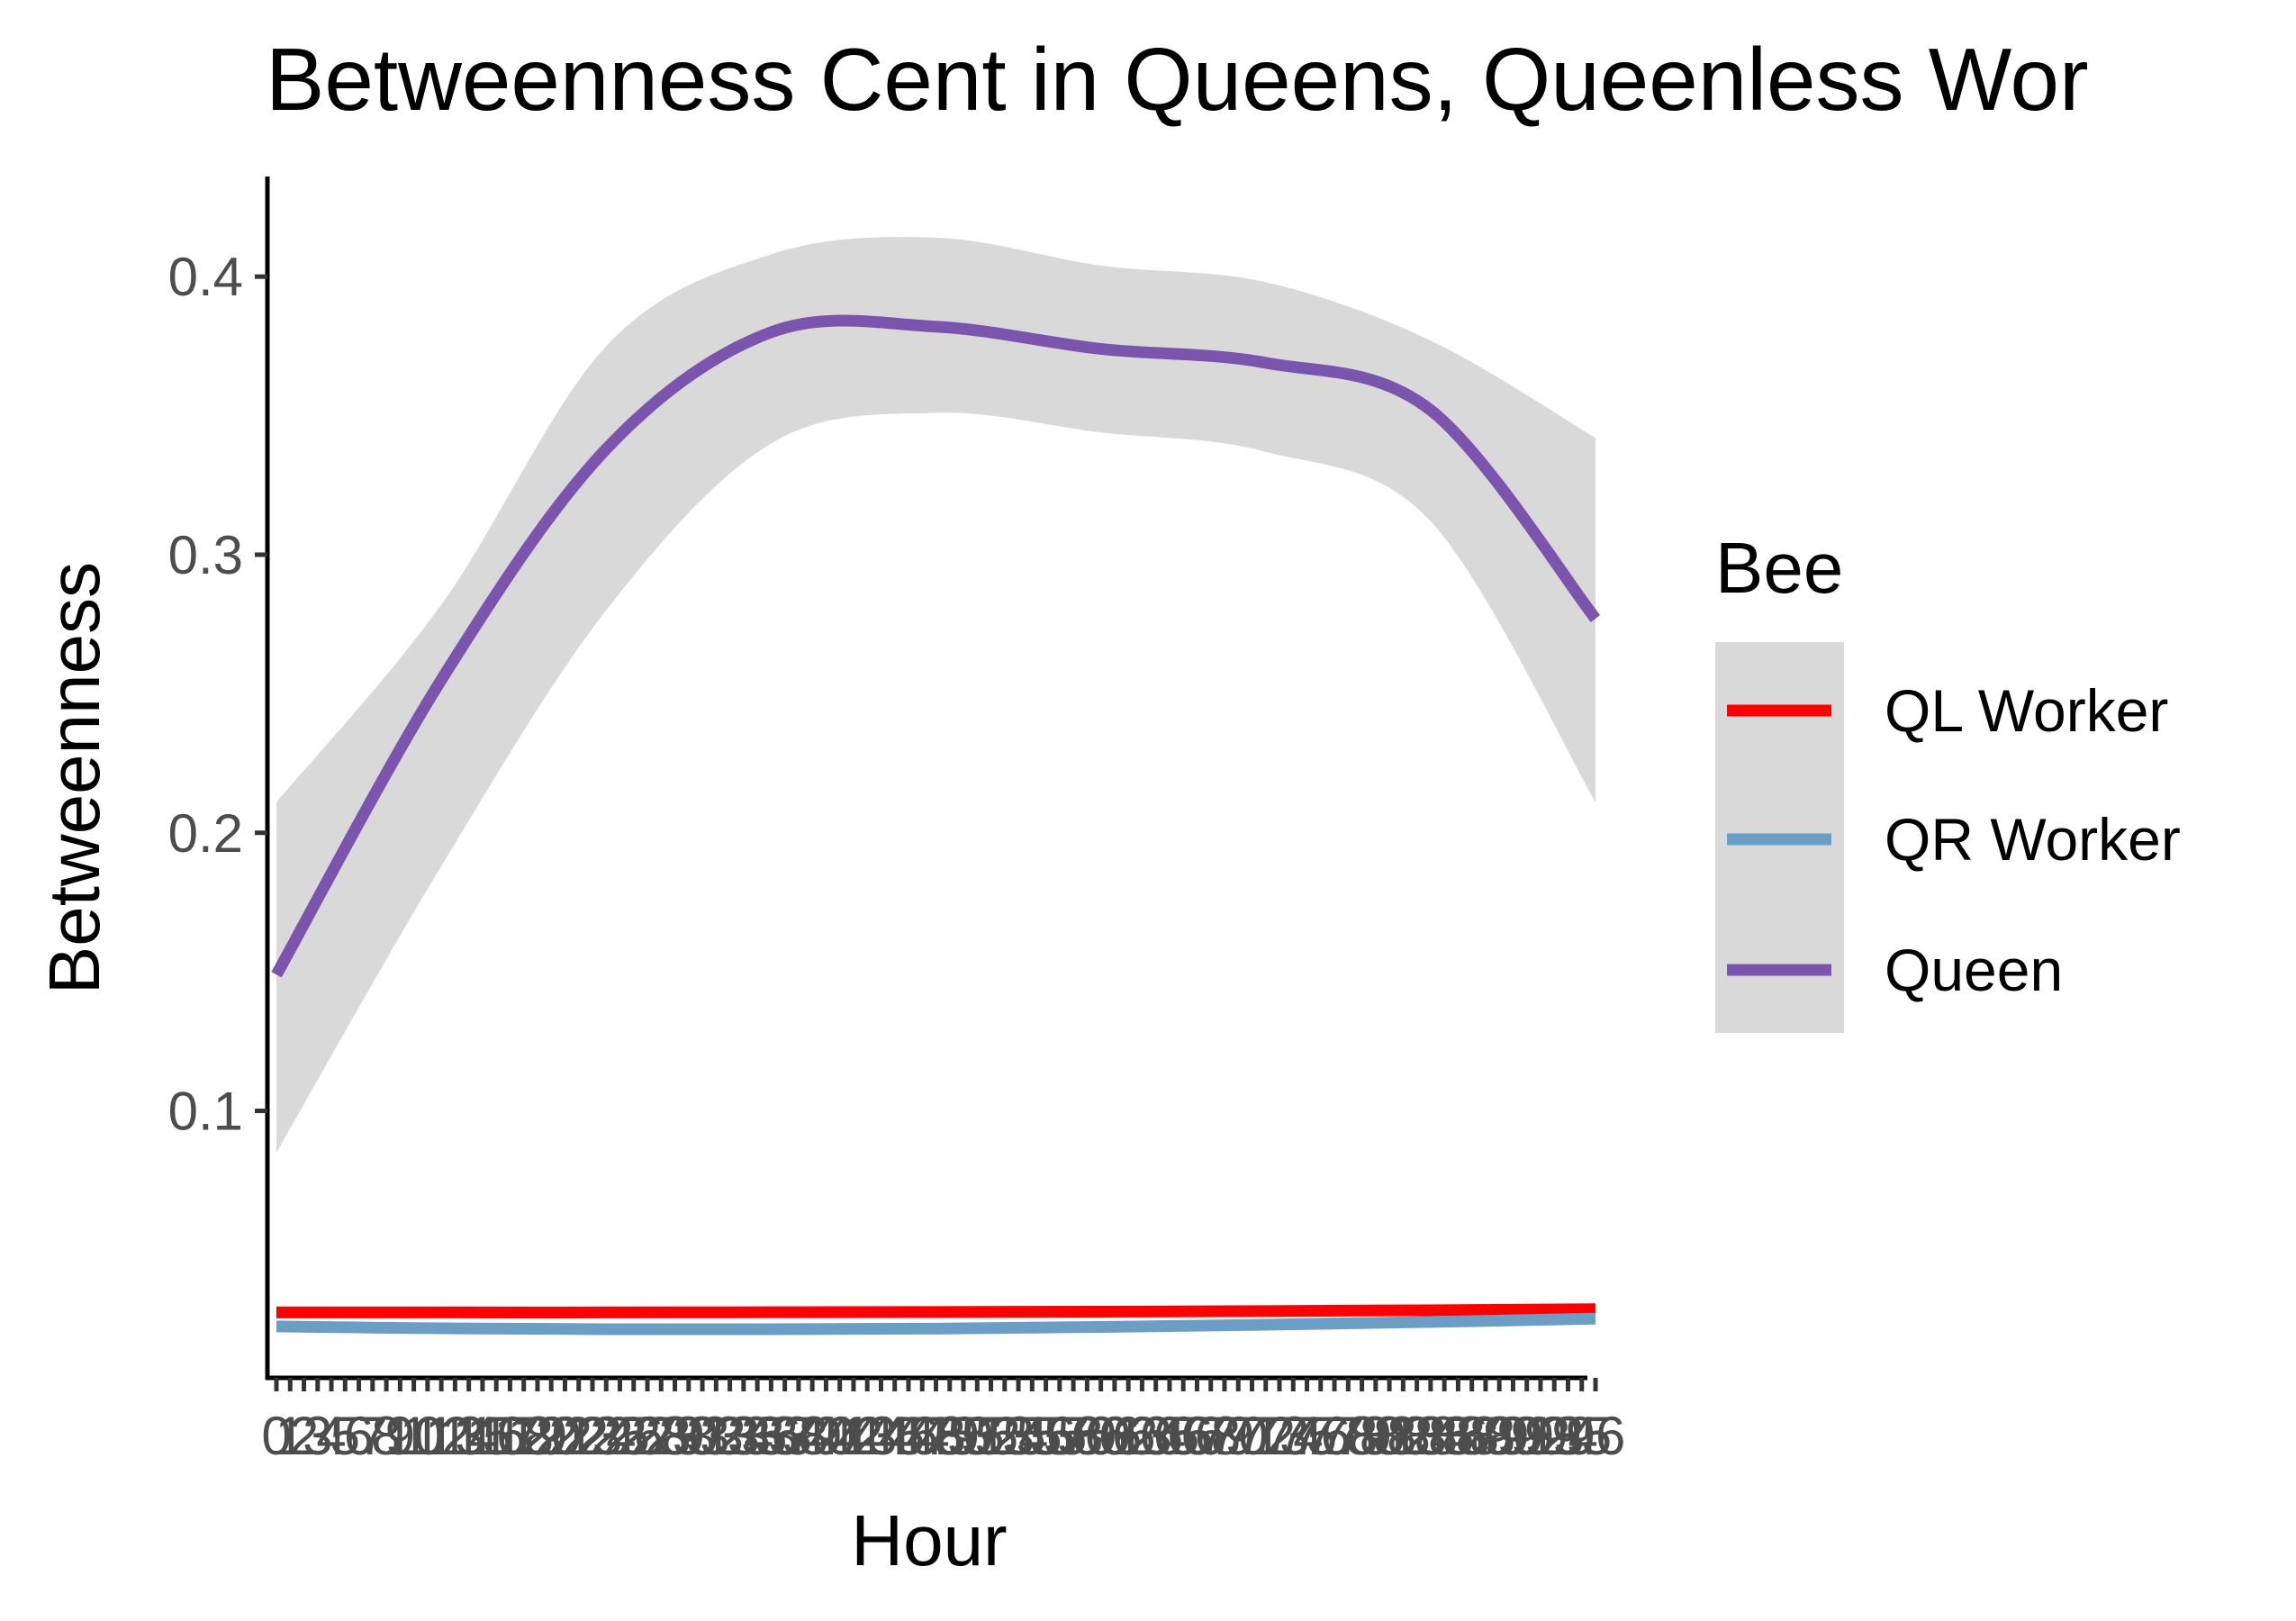 Image resolution: width=2296 pixels, height=1621 pixels. I want to click on x-tick-label: 24, so click(606, 1436).